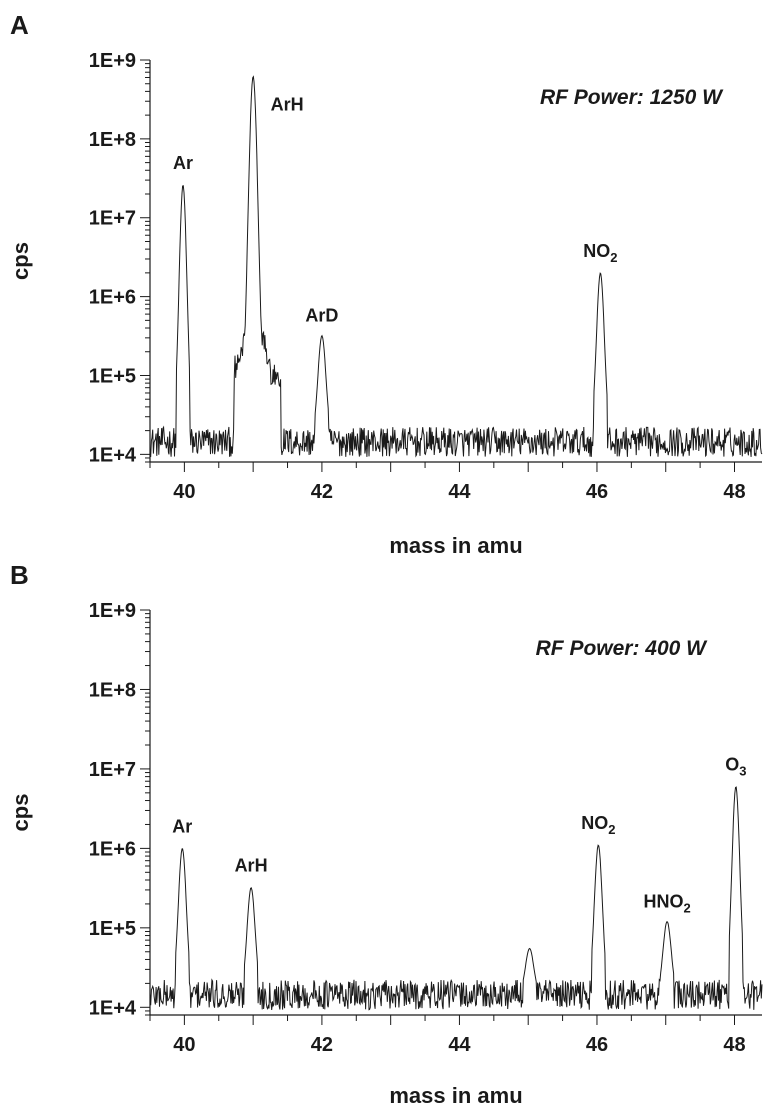  I want to click on panel-letter: A, so click(19, 25).